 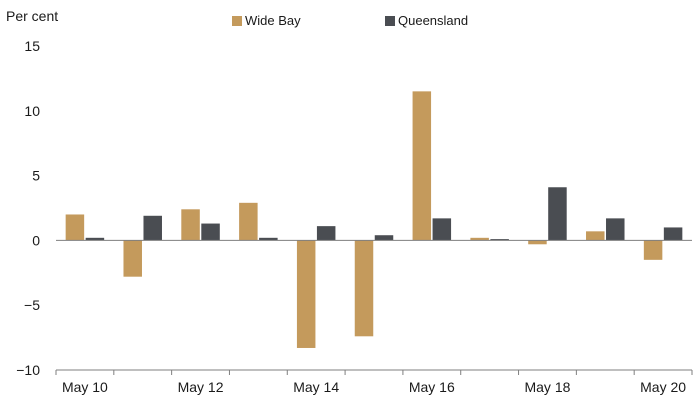 I want to click on y-tick-label: −5, so click(x=32, y=305).